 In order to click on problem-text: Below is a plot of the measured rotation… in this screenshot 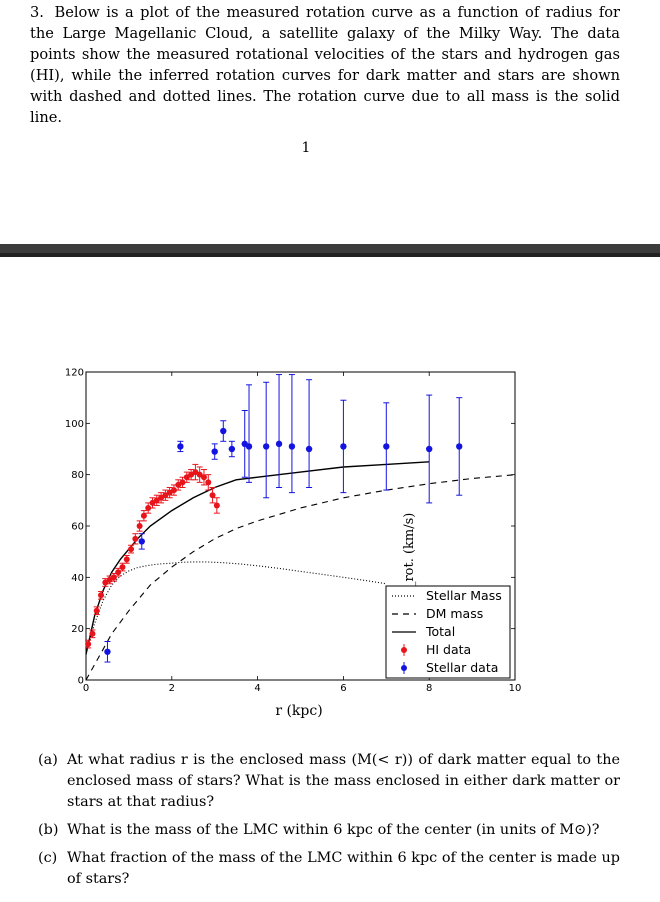, I will do `click(325, 65)`.